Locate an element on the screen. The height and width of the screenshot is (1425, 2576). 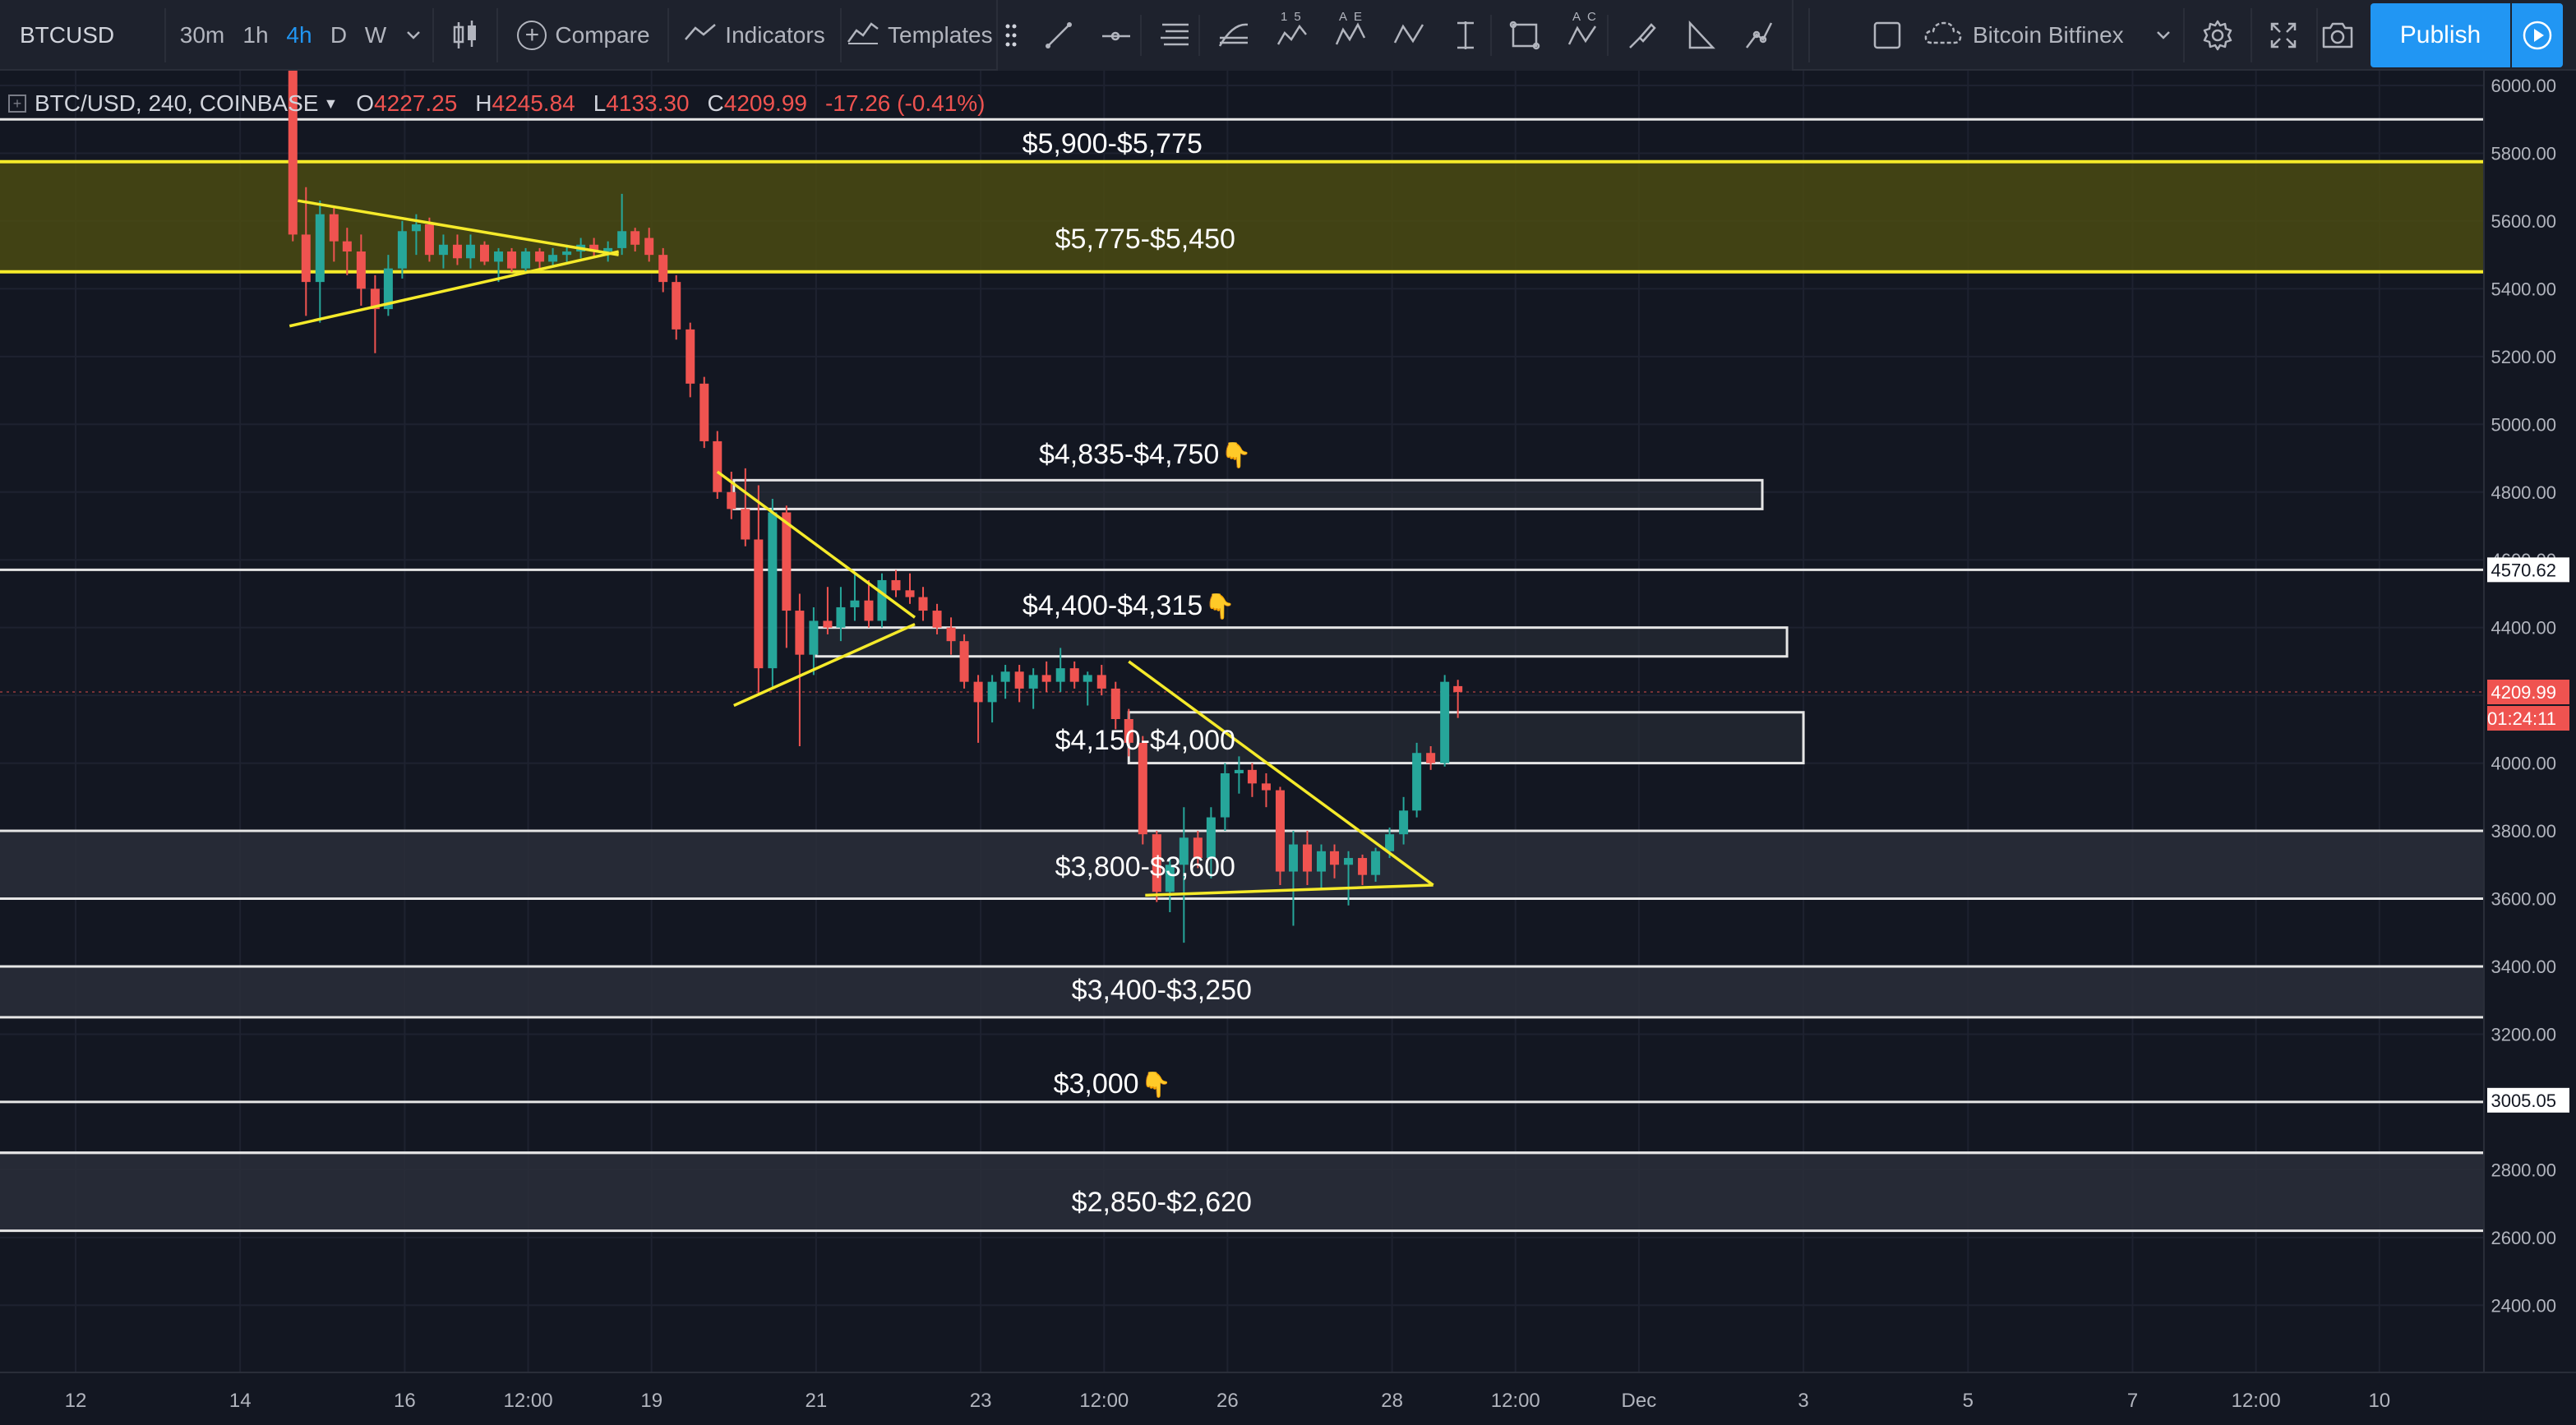
horizontal-ray-icon is located at coordinates (1117, 36).